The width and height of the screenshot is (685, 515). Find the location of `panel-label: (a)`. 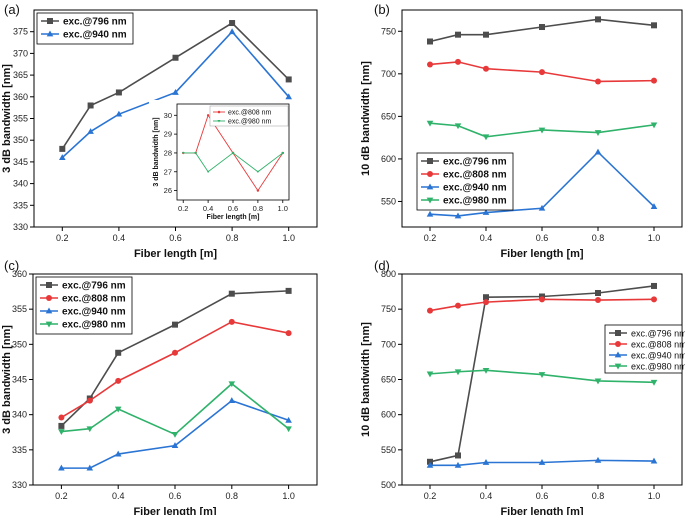

panel-label: (a) is located at coordinates (12, 9).